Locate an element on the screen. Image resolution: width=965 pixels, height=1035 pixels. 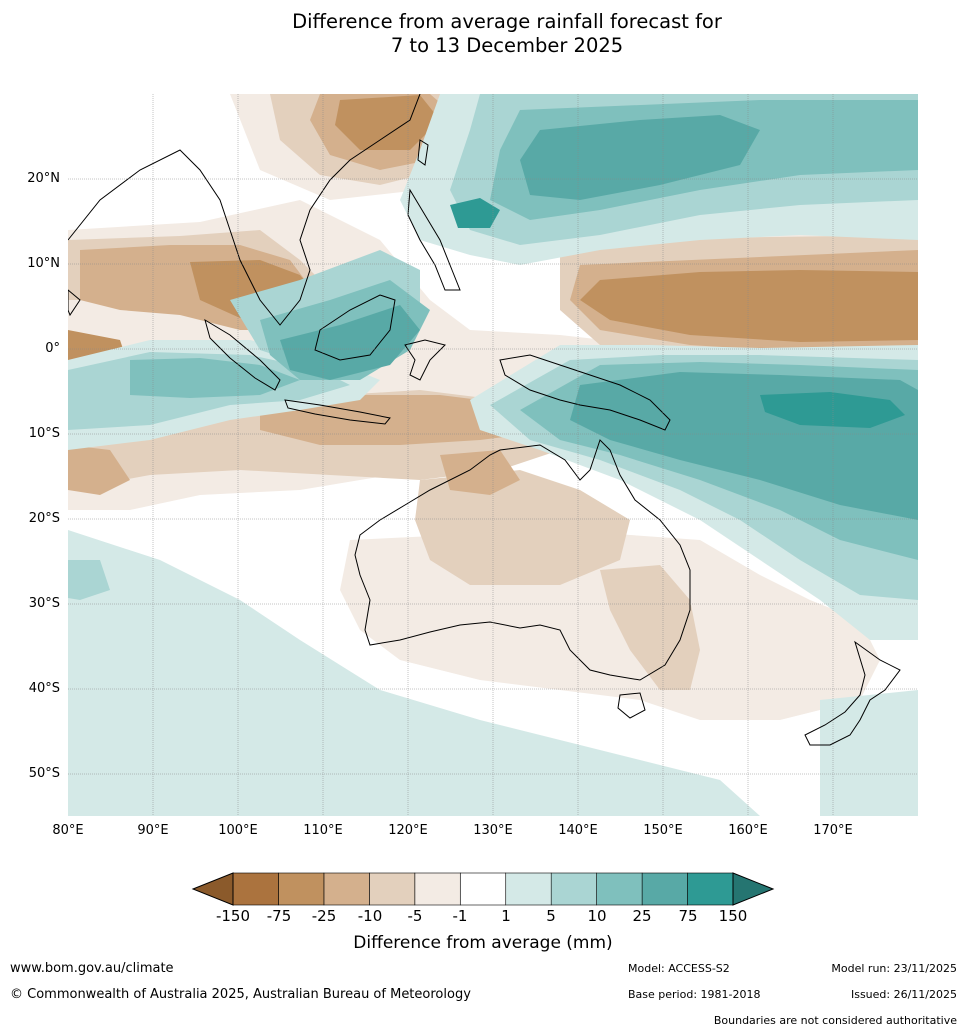
colorbar-tick-label: 10 is located at coordinates (597, 916).